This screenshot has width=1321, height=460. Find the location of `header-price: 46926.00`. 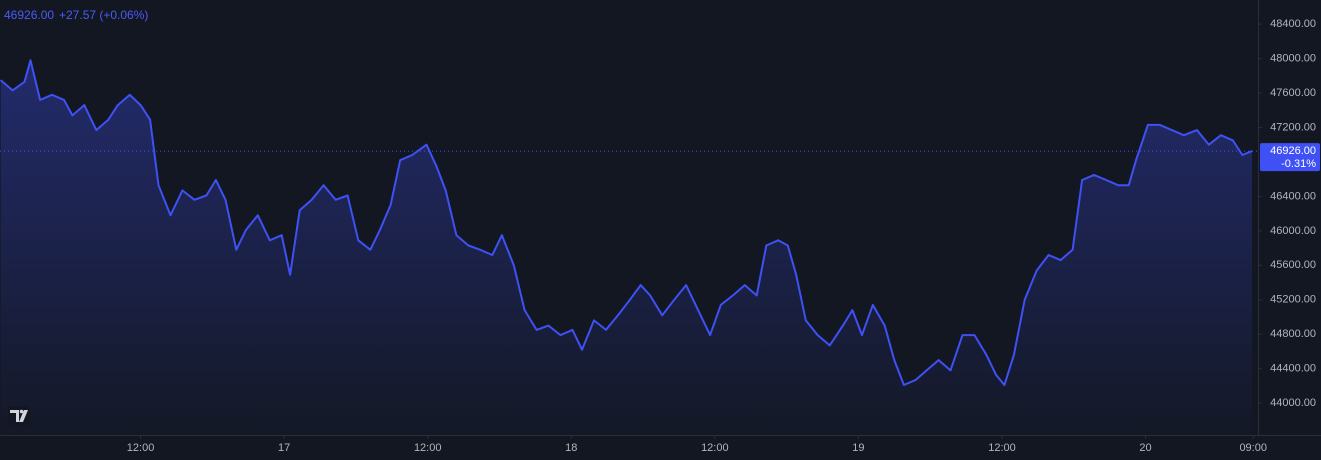

header-price: 46926.00 is located at coordinates (29, 15).